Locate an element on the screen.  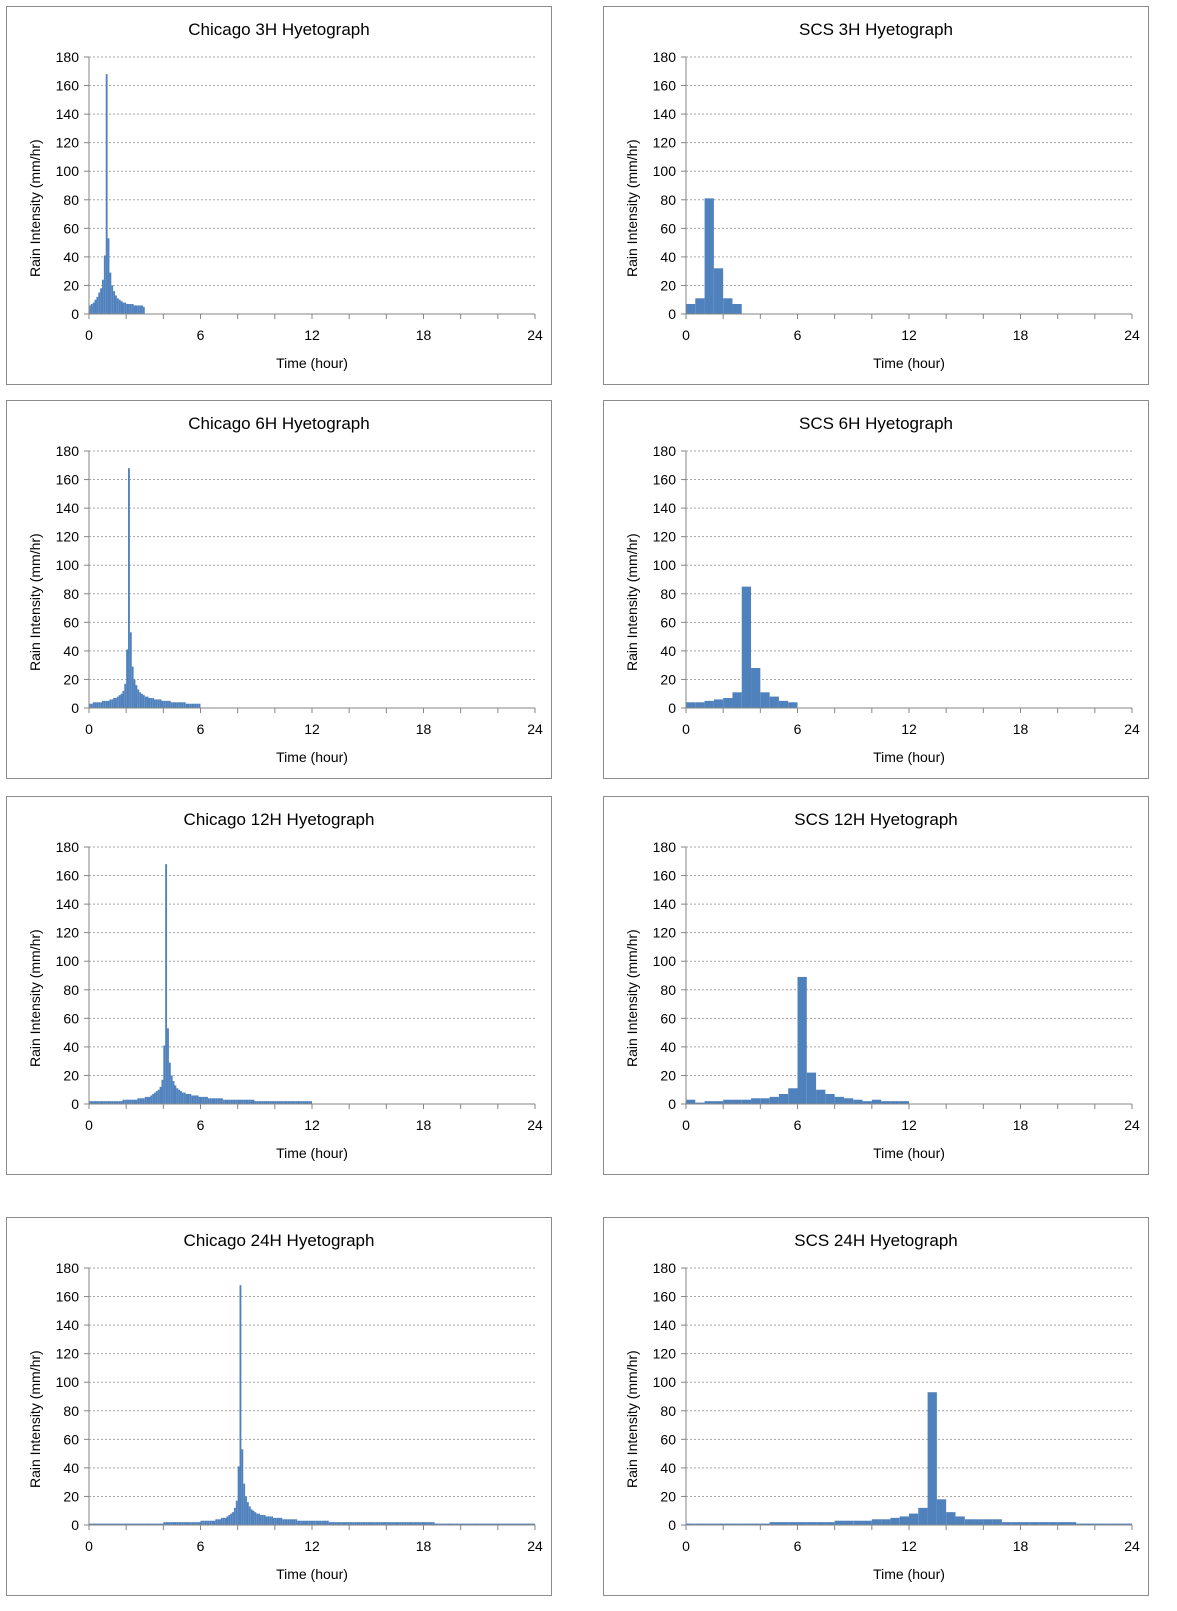
chart-title: SCS 12H Hyetograph is located at coordinates (876, 819).